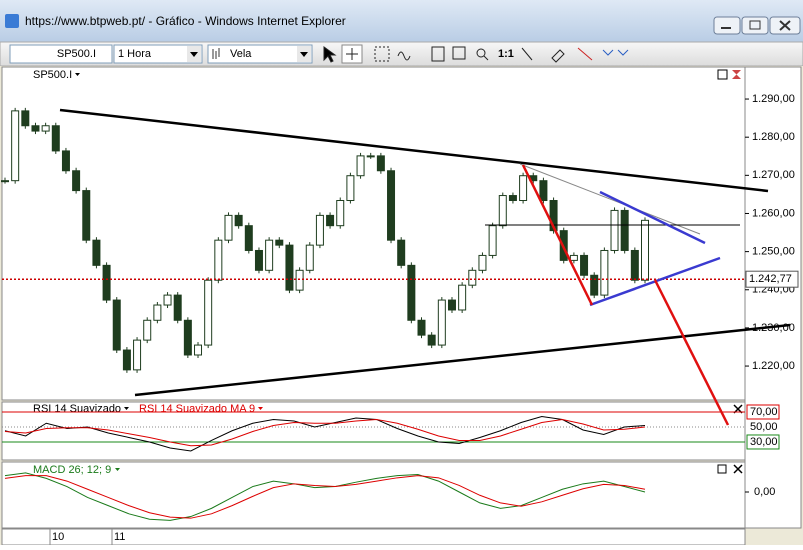  I want to click on interval-text: 1 Hora, so click(135, 54).